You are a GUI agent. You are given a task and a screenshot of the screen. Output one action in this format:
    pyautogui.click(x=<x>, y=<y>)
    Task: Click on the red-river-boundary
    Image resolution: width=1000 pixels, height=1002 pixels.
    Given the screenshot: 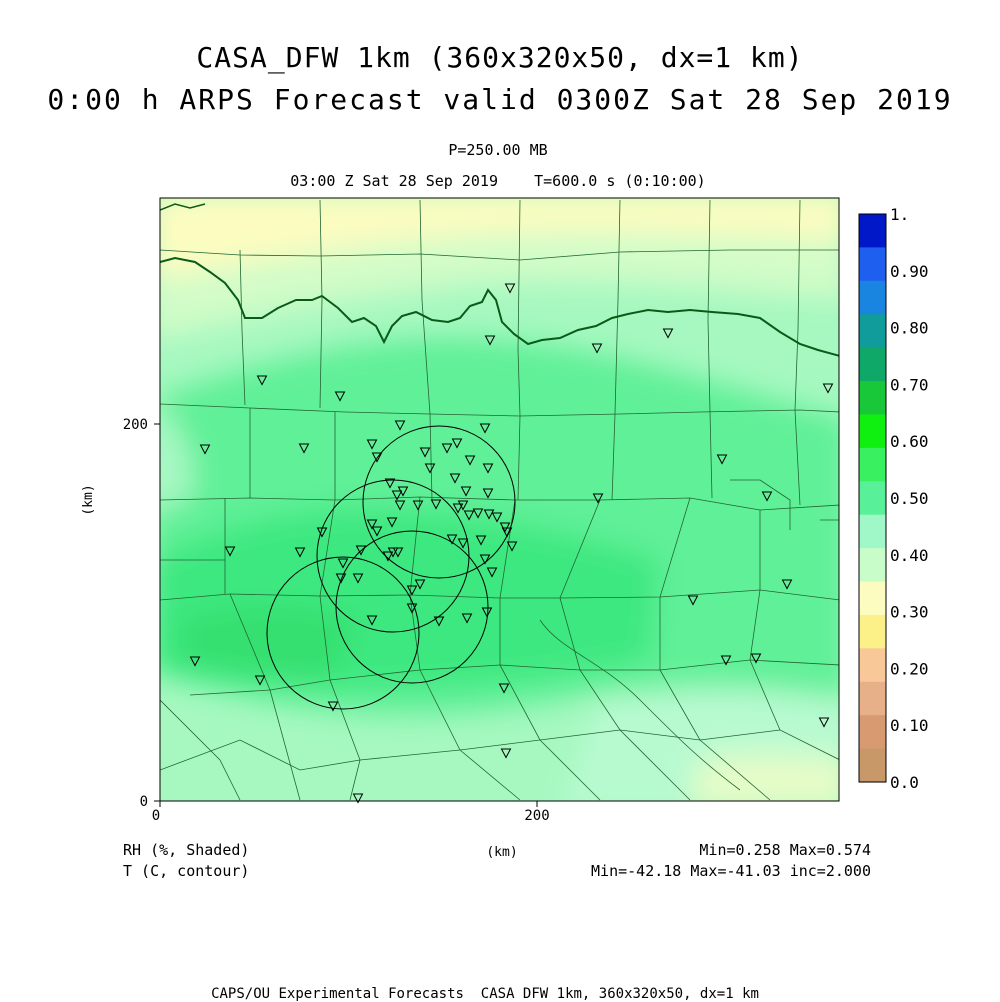 What is the action you would take?
    pyautogui.click(x=499, y=306)
    